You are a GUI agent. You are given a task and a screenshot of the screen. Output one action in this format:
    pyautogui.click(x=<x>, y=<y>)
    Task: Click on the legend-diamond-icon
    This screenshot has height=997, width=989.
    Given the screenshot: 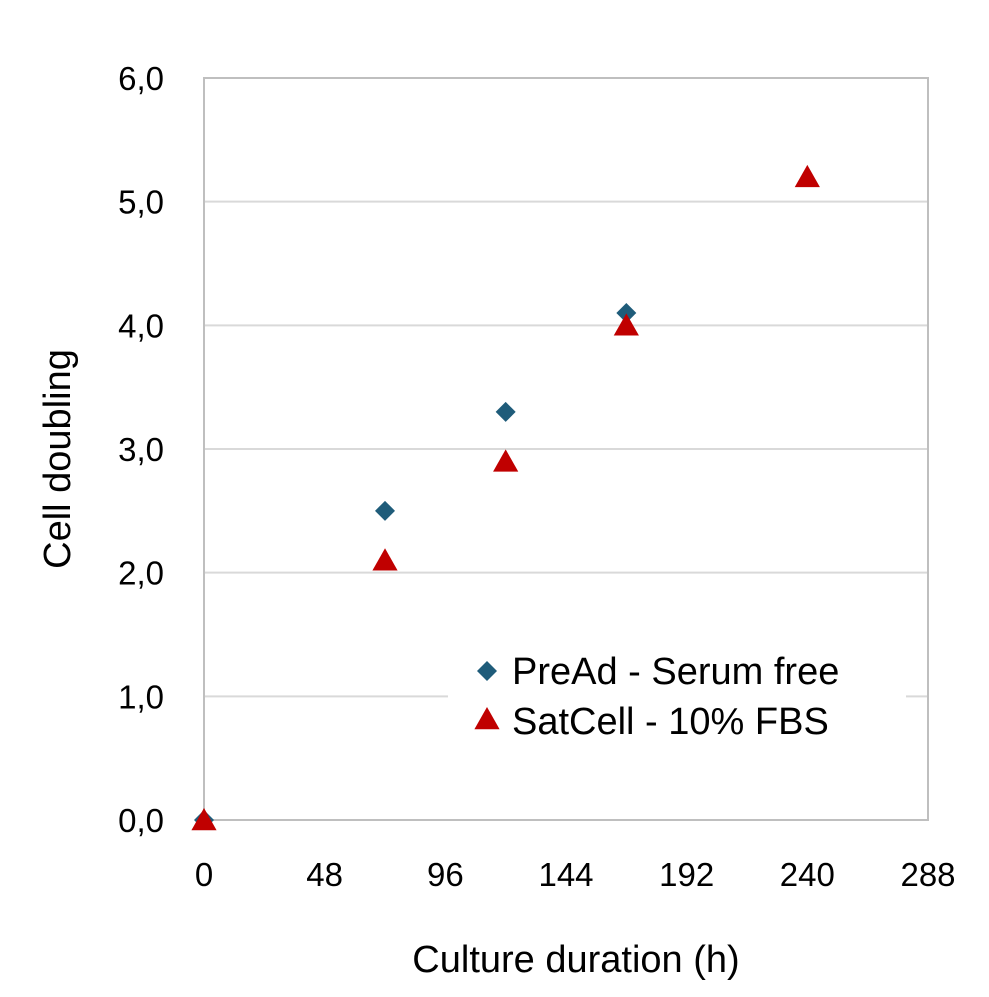 What is the action you would take?
    pyautogui.click(x=487, y=671)
    